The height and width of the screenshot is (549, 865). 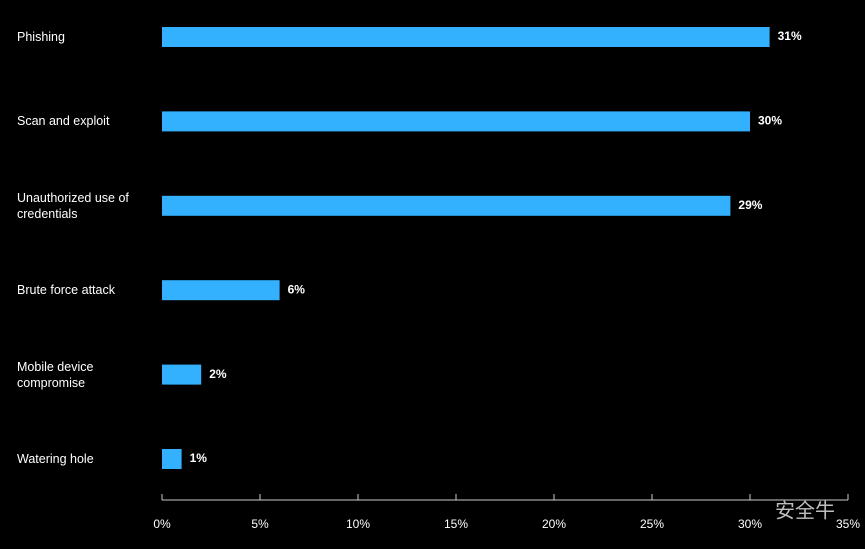 What do you see at coordinates (260, 524) in the screenshot?
I see `x-tick-label: 5%` at bounding box center [260, 524].